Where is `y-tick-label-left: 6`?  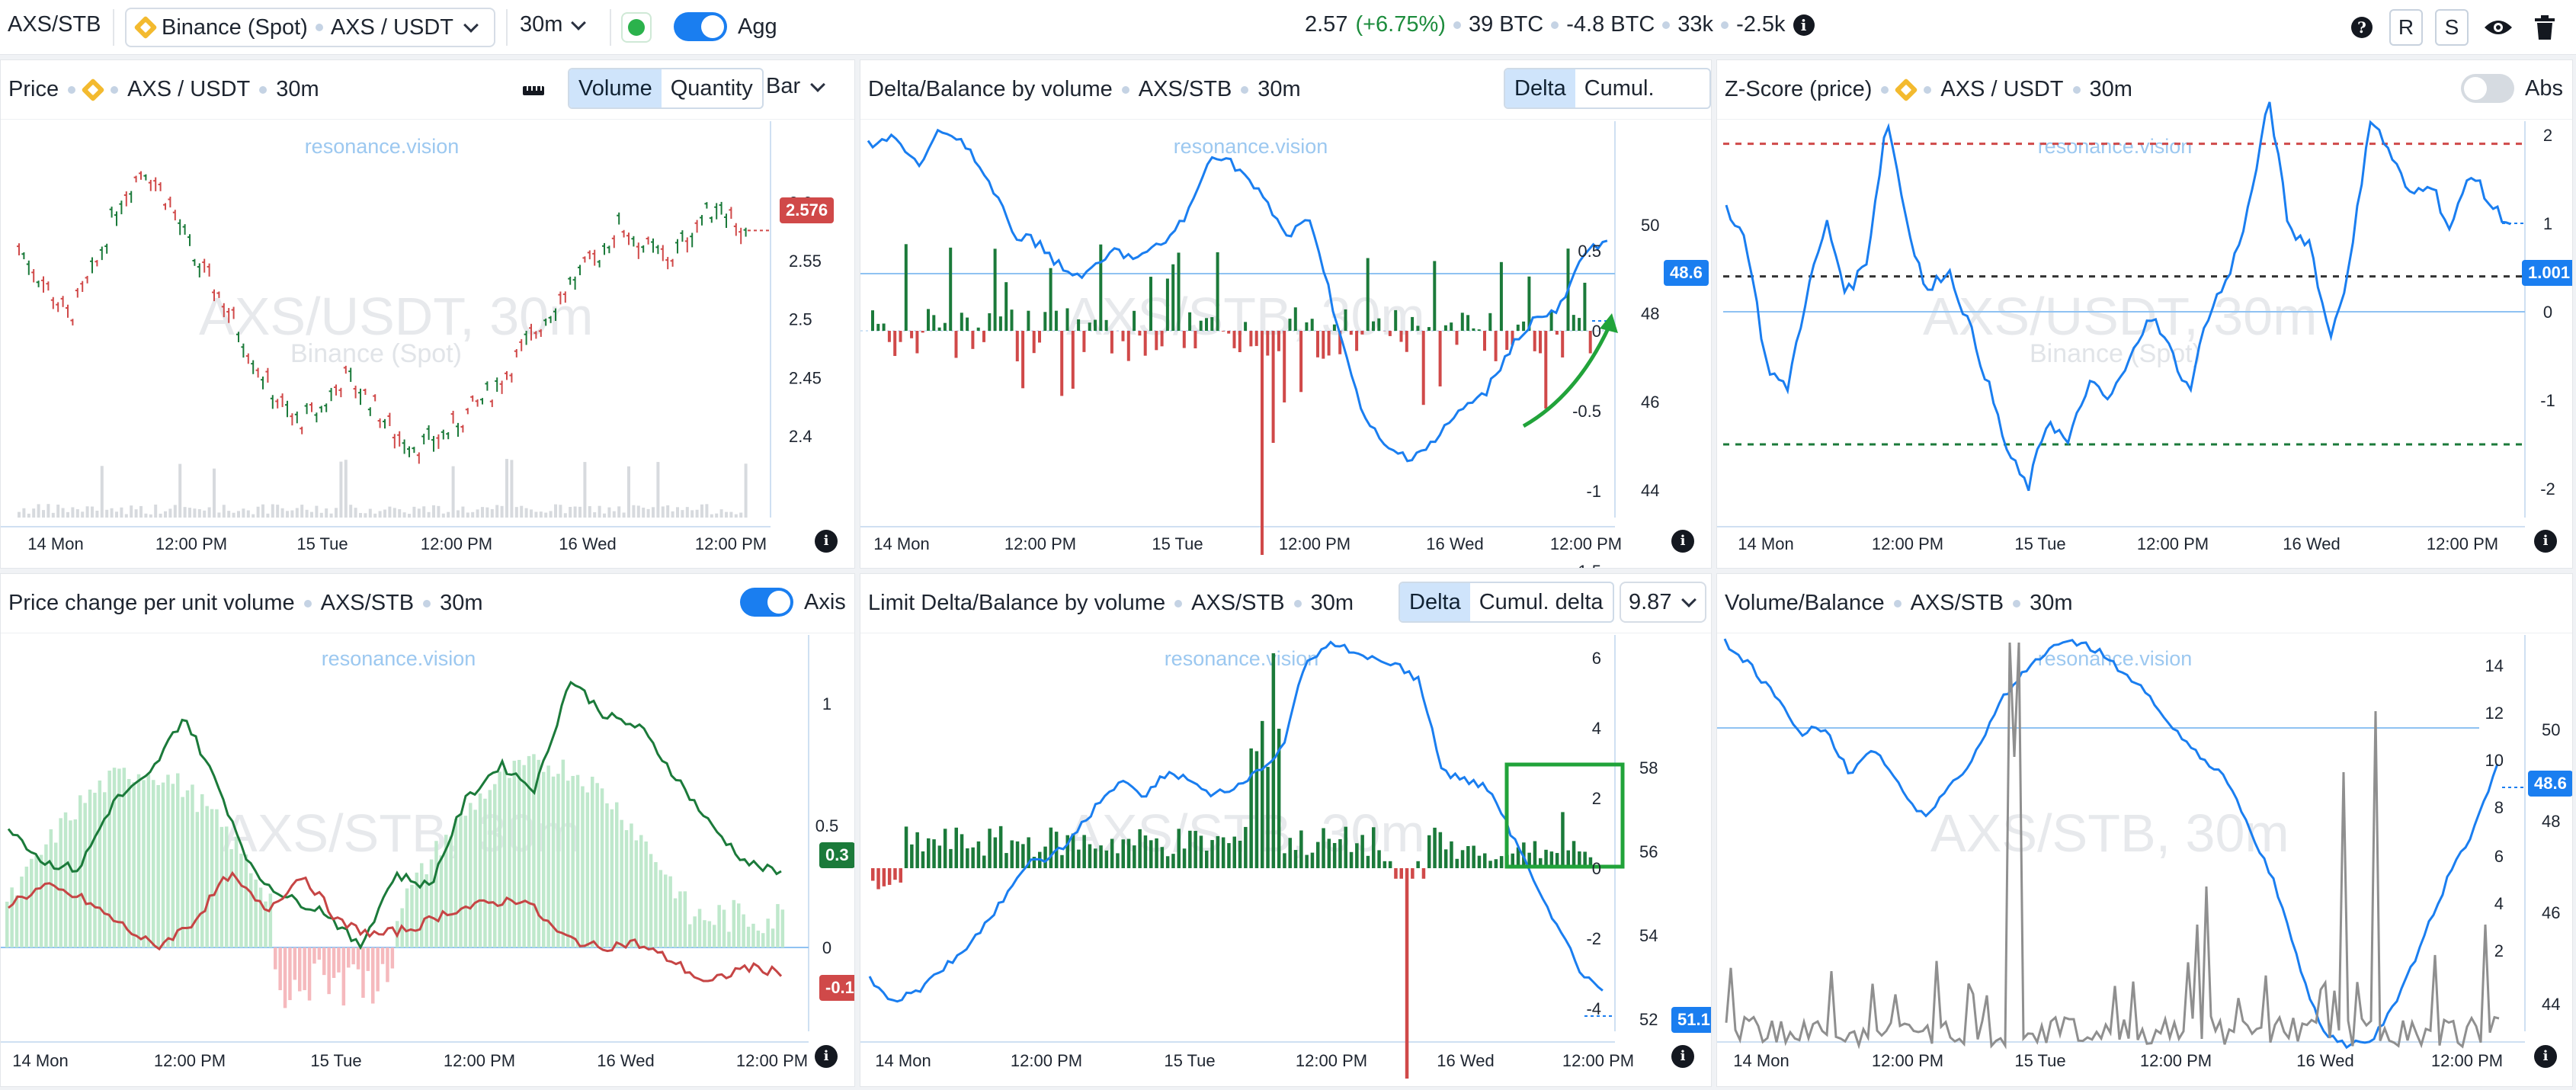 y-tick-label-left: 6 is located at coordinates (2499, 856).